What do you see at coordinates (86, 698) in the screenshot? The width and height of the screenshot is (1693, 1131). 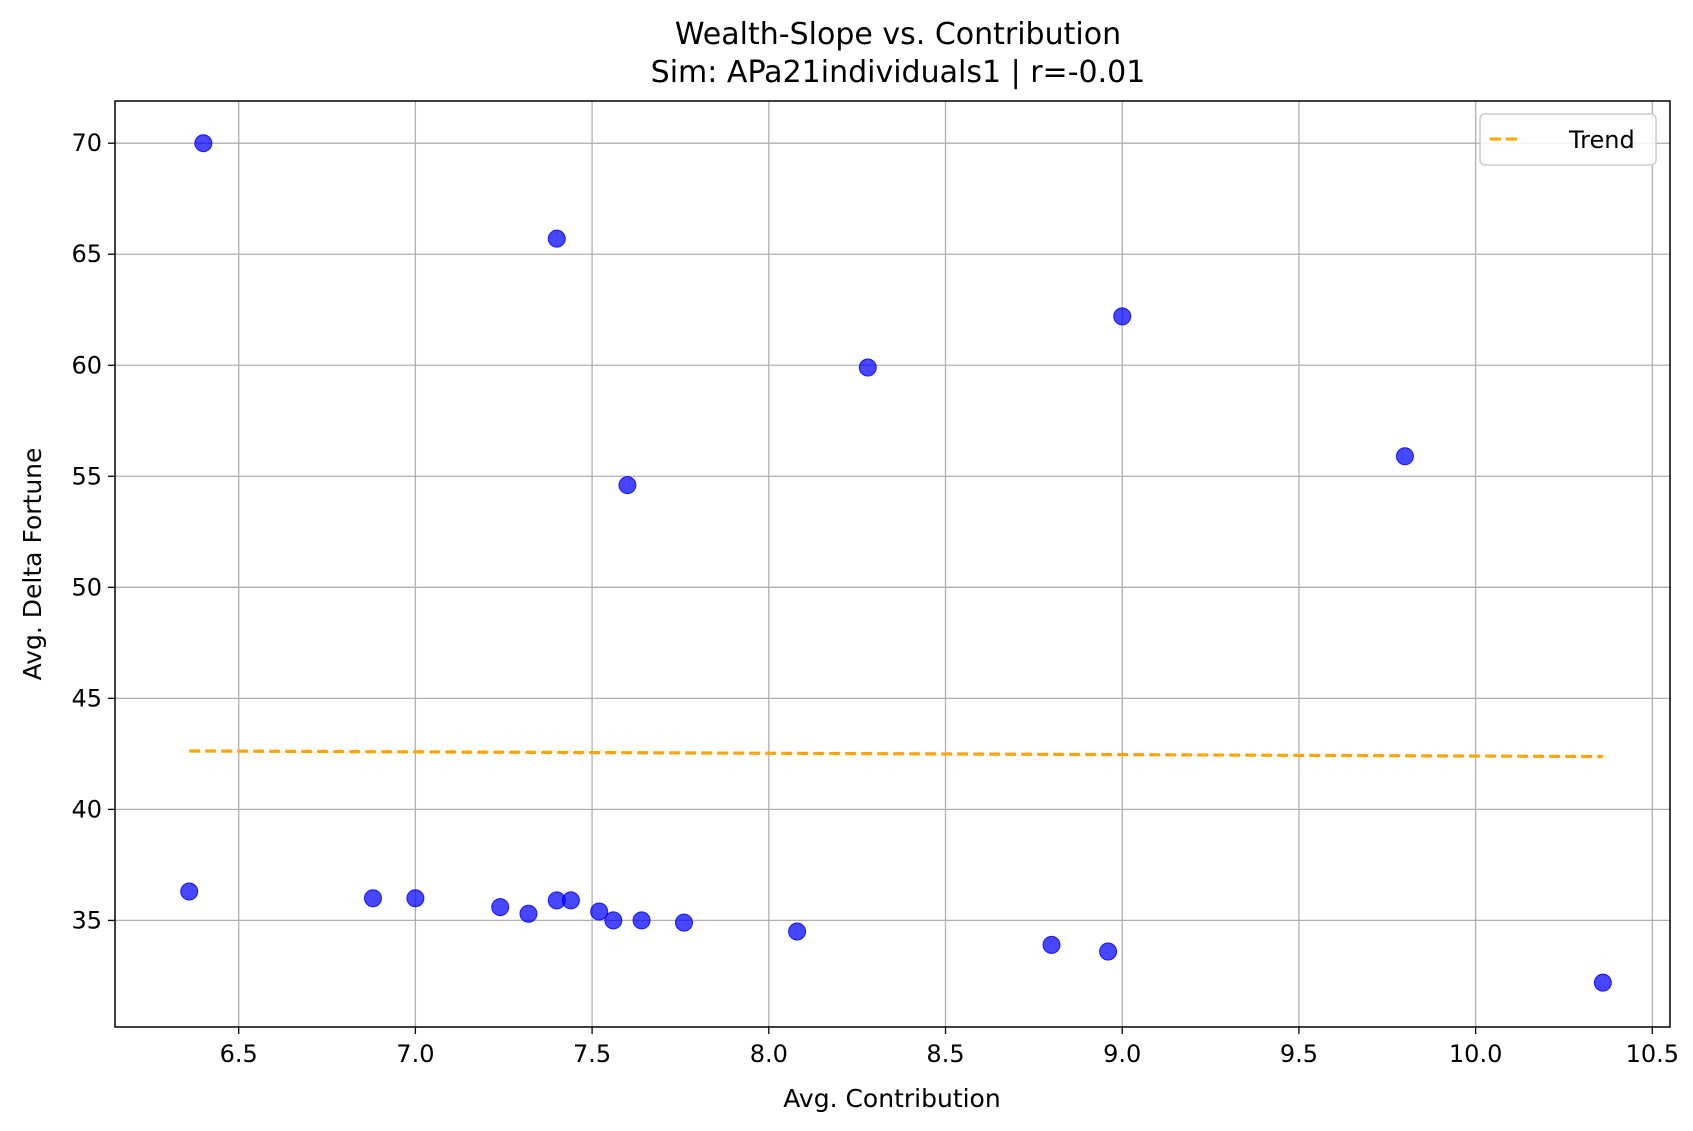 I see `y-tick-label: 45` at bounding box center [86, 698].